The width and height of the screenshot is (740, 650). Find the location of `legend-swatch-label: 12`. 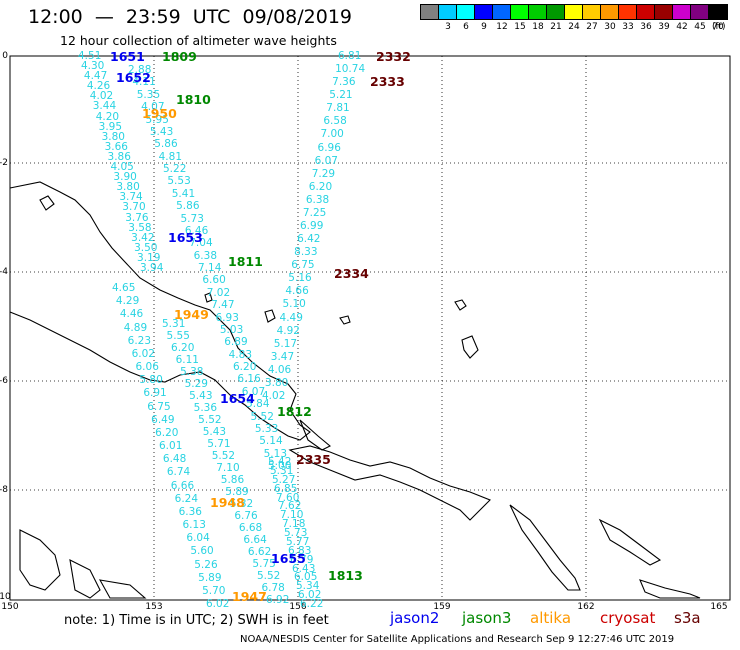

legend-swatch-label: 12 is located at coordinates (502, 27).